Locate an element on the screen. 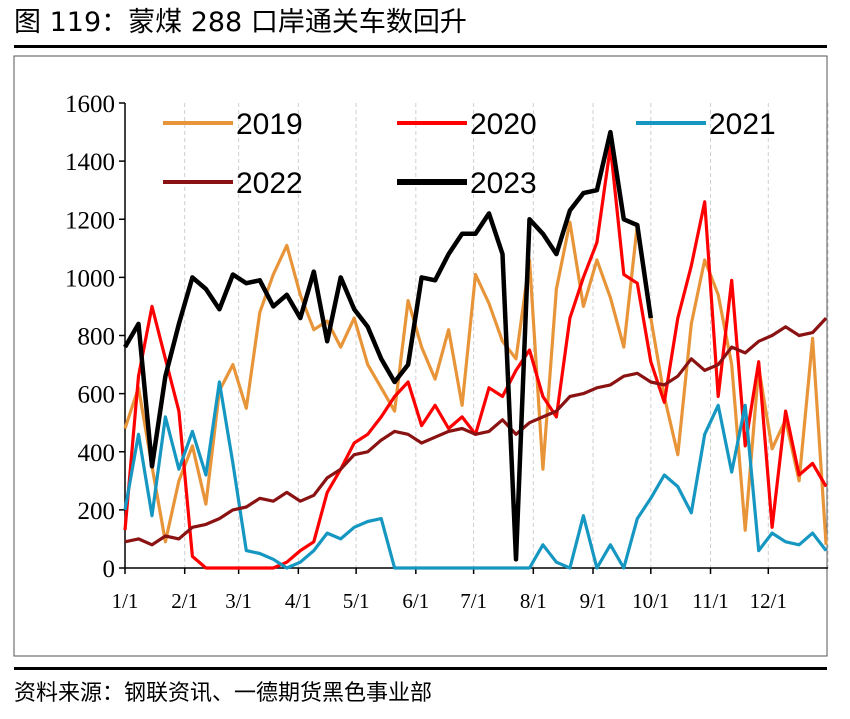 This screenshot has width=850, height=719. x-tick-label: 2/1 is located at coordinates (184, 601).